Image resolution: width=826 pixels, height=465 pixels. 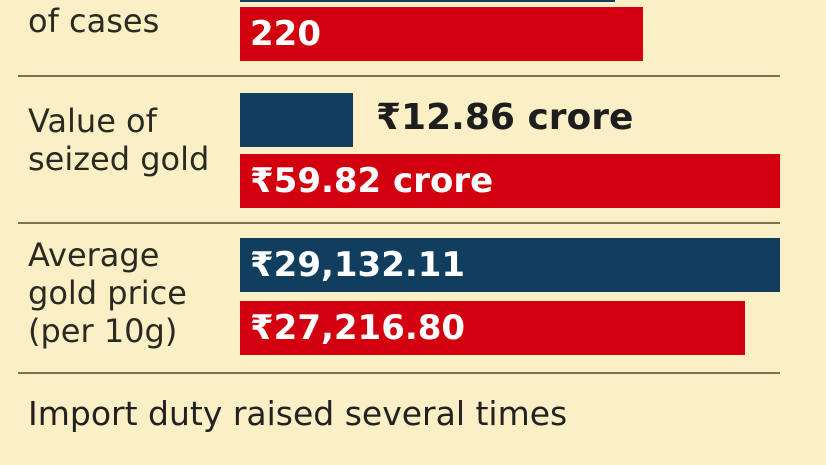 What do you see at coordinates (505, 117) in the screenshot?
I see `seized-blue-value: ₹12.86 crore` at bounding box center [505, 117].